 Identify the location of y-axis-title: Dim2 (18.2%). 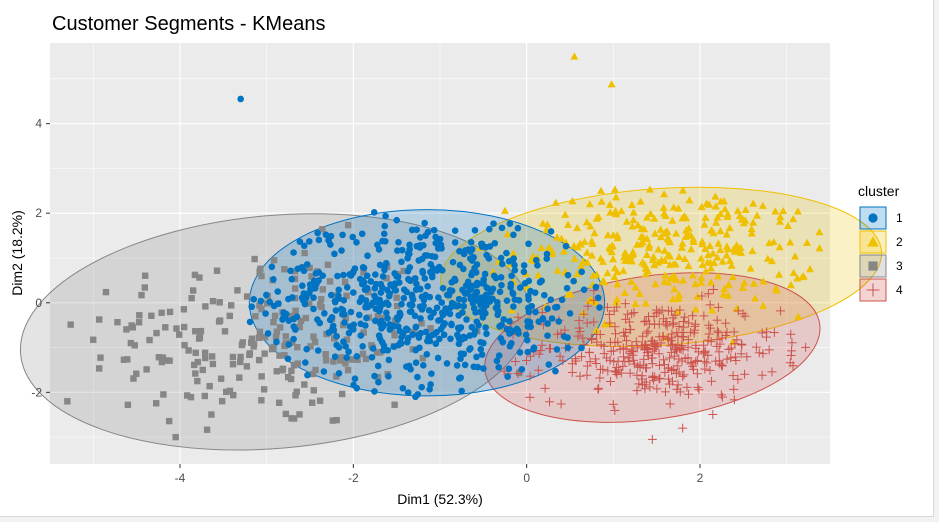
(17, 253).